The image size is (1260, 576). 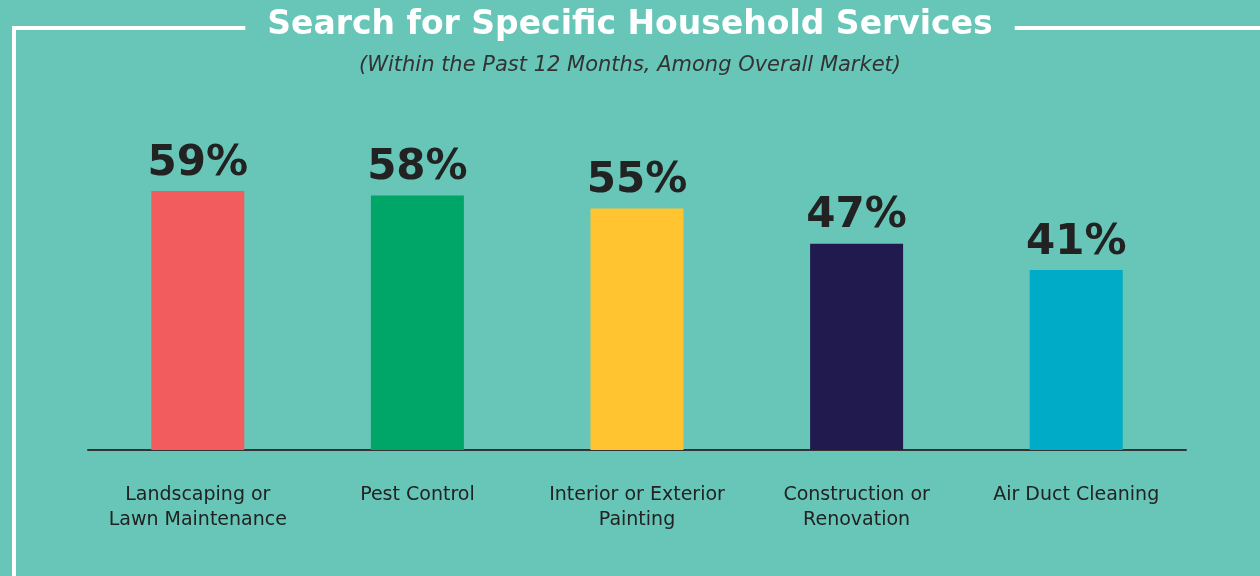 I want to click on data-label: 59%, so click(x=198, y=160).